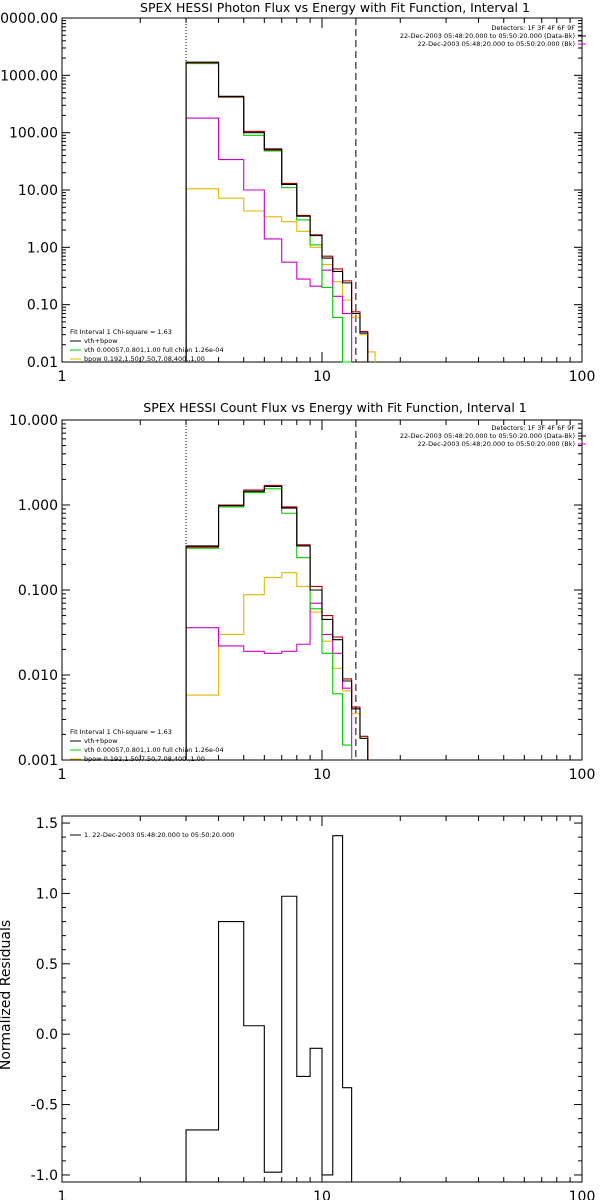 This screenshot has width=600, height=1200. Describe the element at coordinates (47, 824) in the screenshot. I see `y-tick-label: 1.5` at that location.